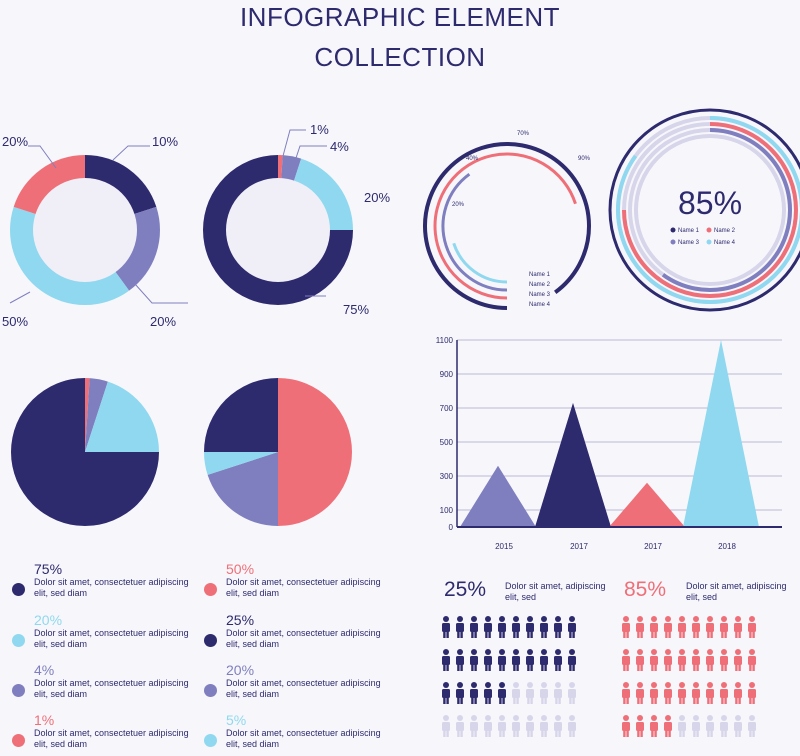 This screenshot has height=756, width=800. Describe the element at coordinates (294, 143) in the screenshot. I see `donut2-leader-line` at that location.